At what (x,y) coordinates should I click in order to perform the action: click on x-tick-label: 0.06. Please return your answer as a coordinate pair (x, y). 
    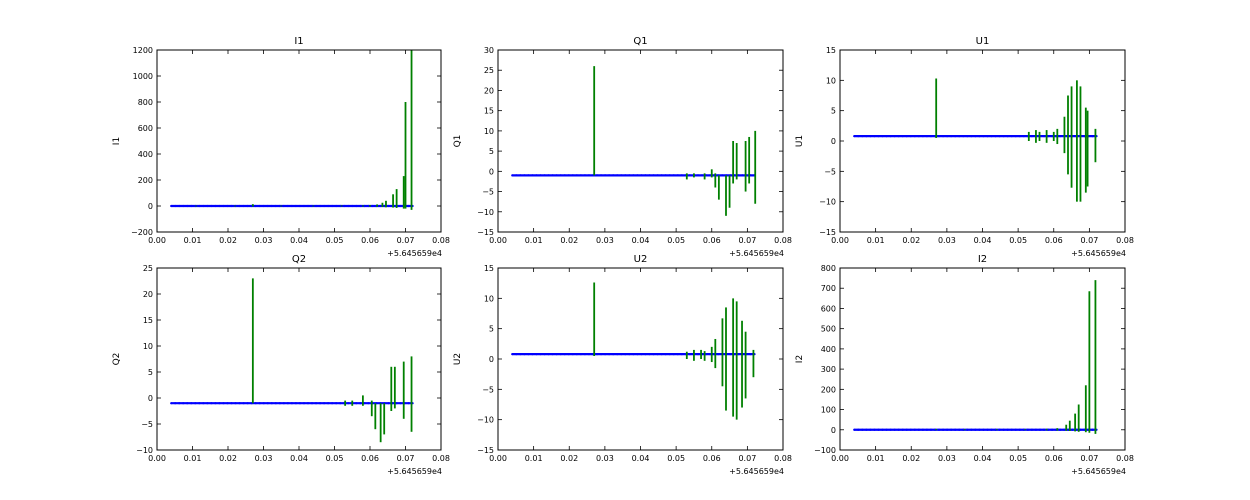
    Looking at the image, I should click on (370, 458).